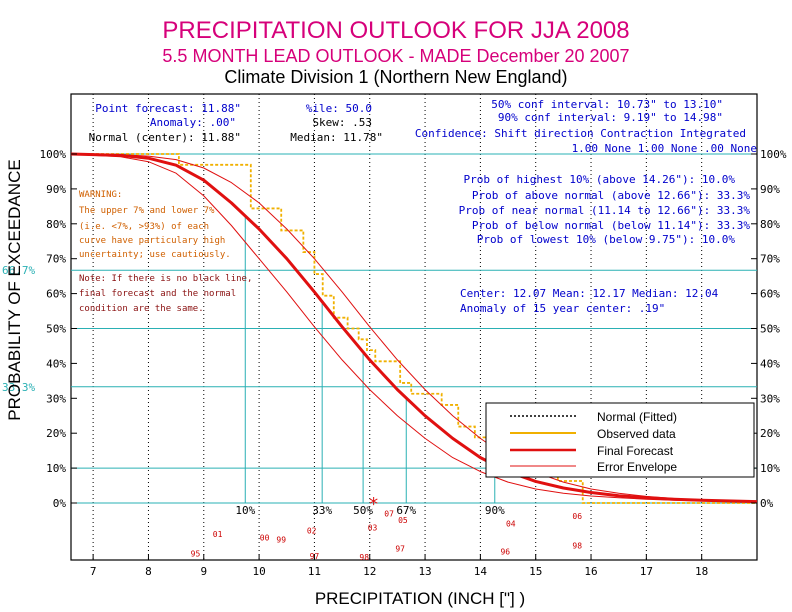  What do you see at coordinates (56, 224) in the screenshot?
I see `y-tick-label-left: 80%` at bounding box center [56, 224].